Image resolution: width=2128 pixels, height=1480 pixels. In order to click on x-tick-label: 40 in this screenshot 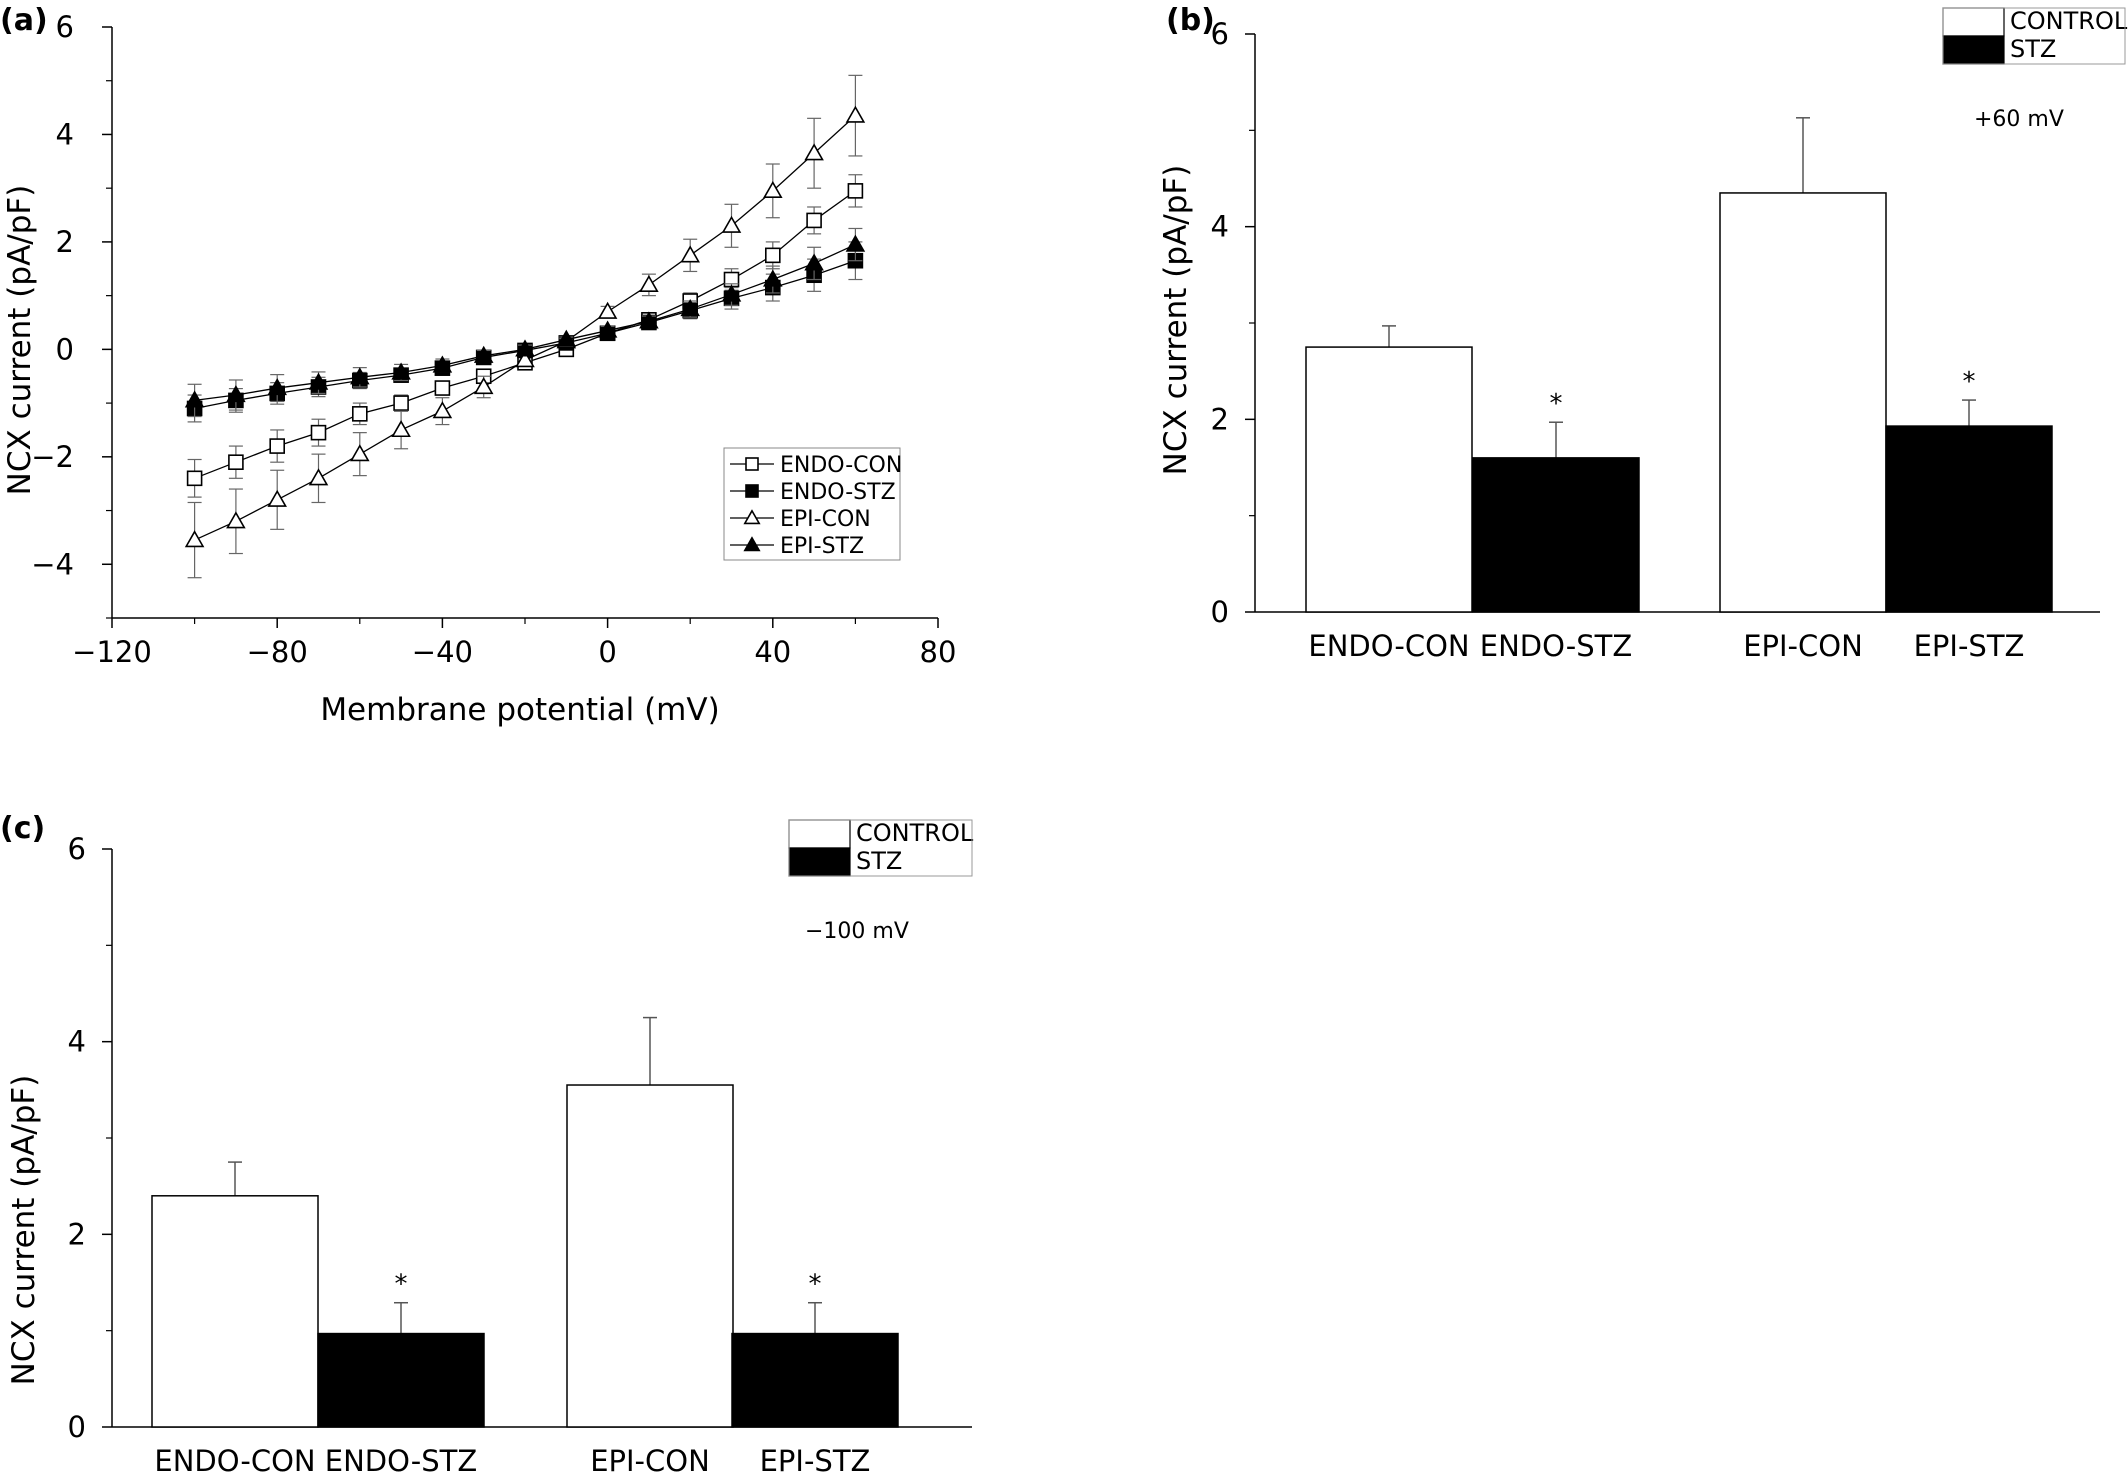, I will do `click(772, 652)`.